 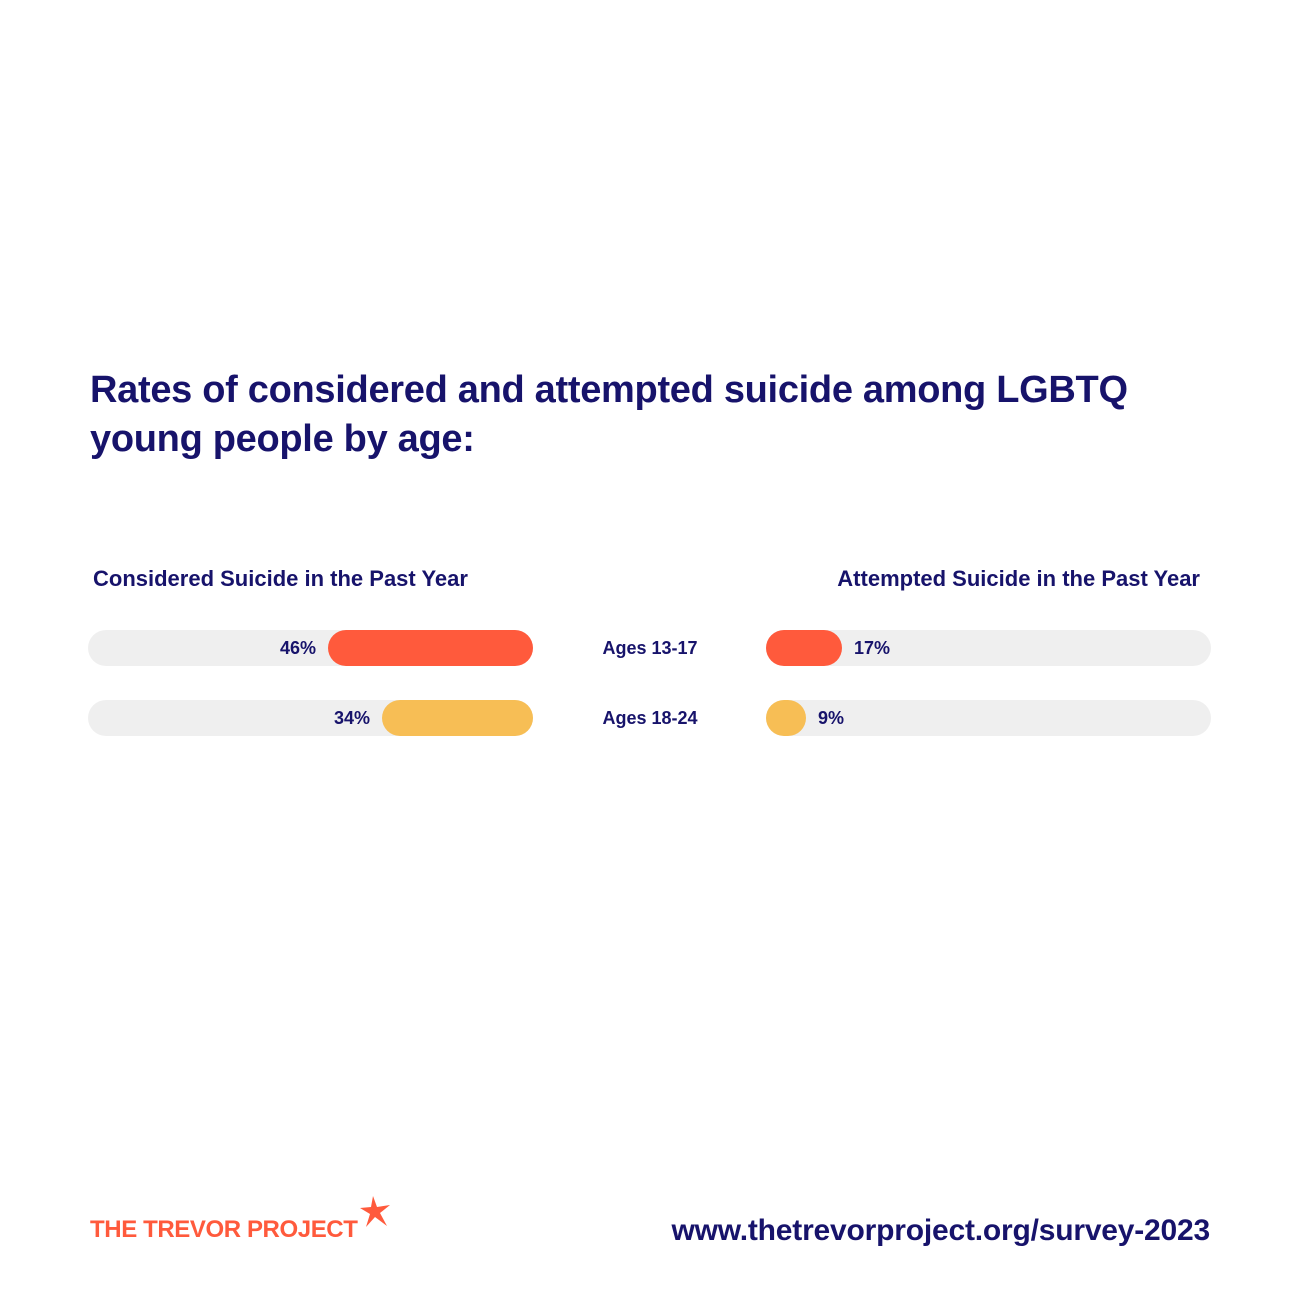 What do you see at coordinates (375, 1211) in the screenshot?
I see `star-icon` at bounding box center [375, 1211].